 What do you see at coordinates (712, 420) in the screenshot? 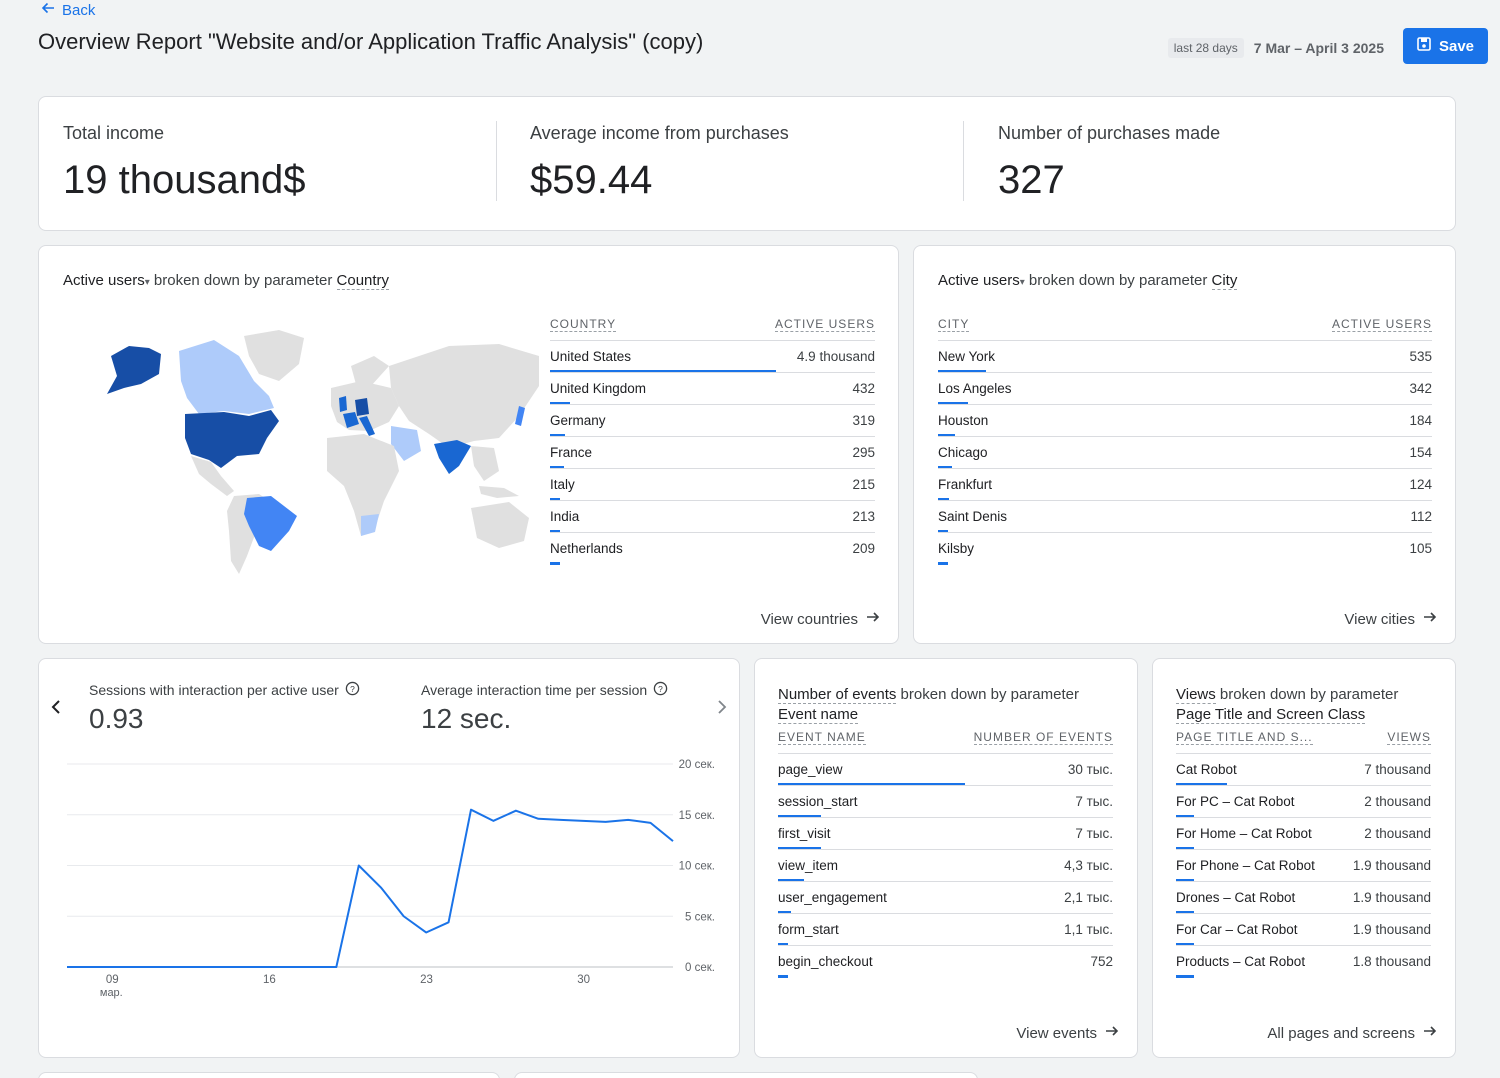
I see `table-row: Germany 319` at bounding box center [712, 420].